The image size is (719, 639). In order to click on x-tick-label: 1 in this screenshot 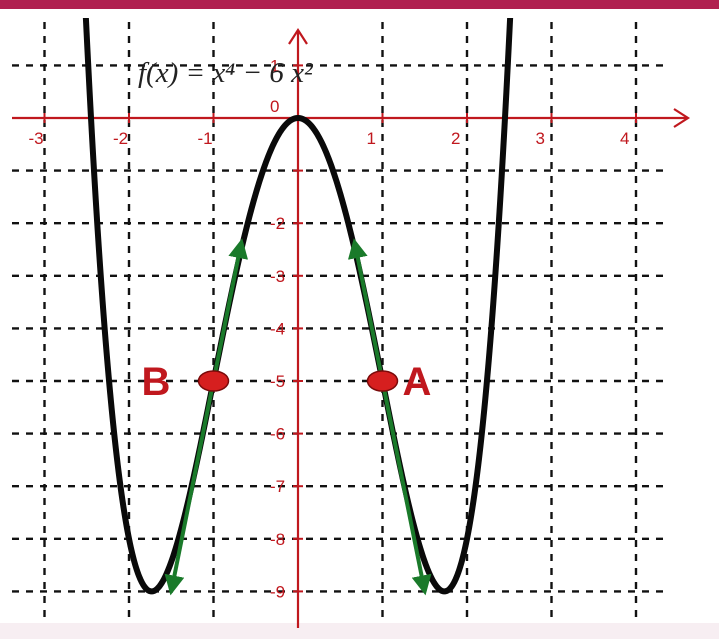, I will do `click(371, 138)`.